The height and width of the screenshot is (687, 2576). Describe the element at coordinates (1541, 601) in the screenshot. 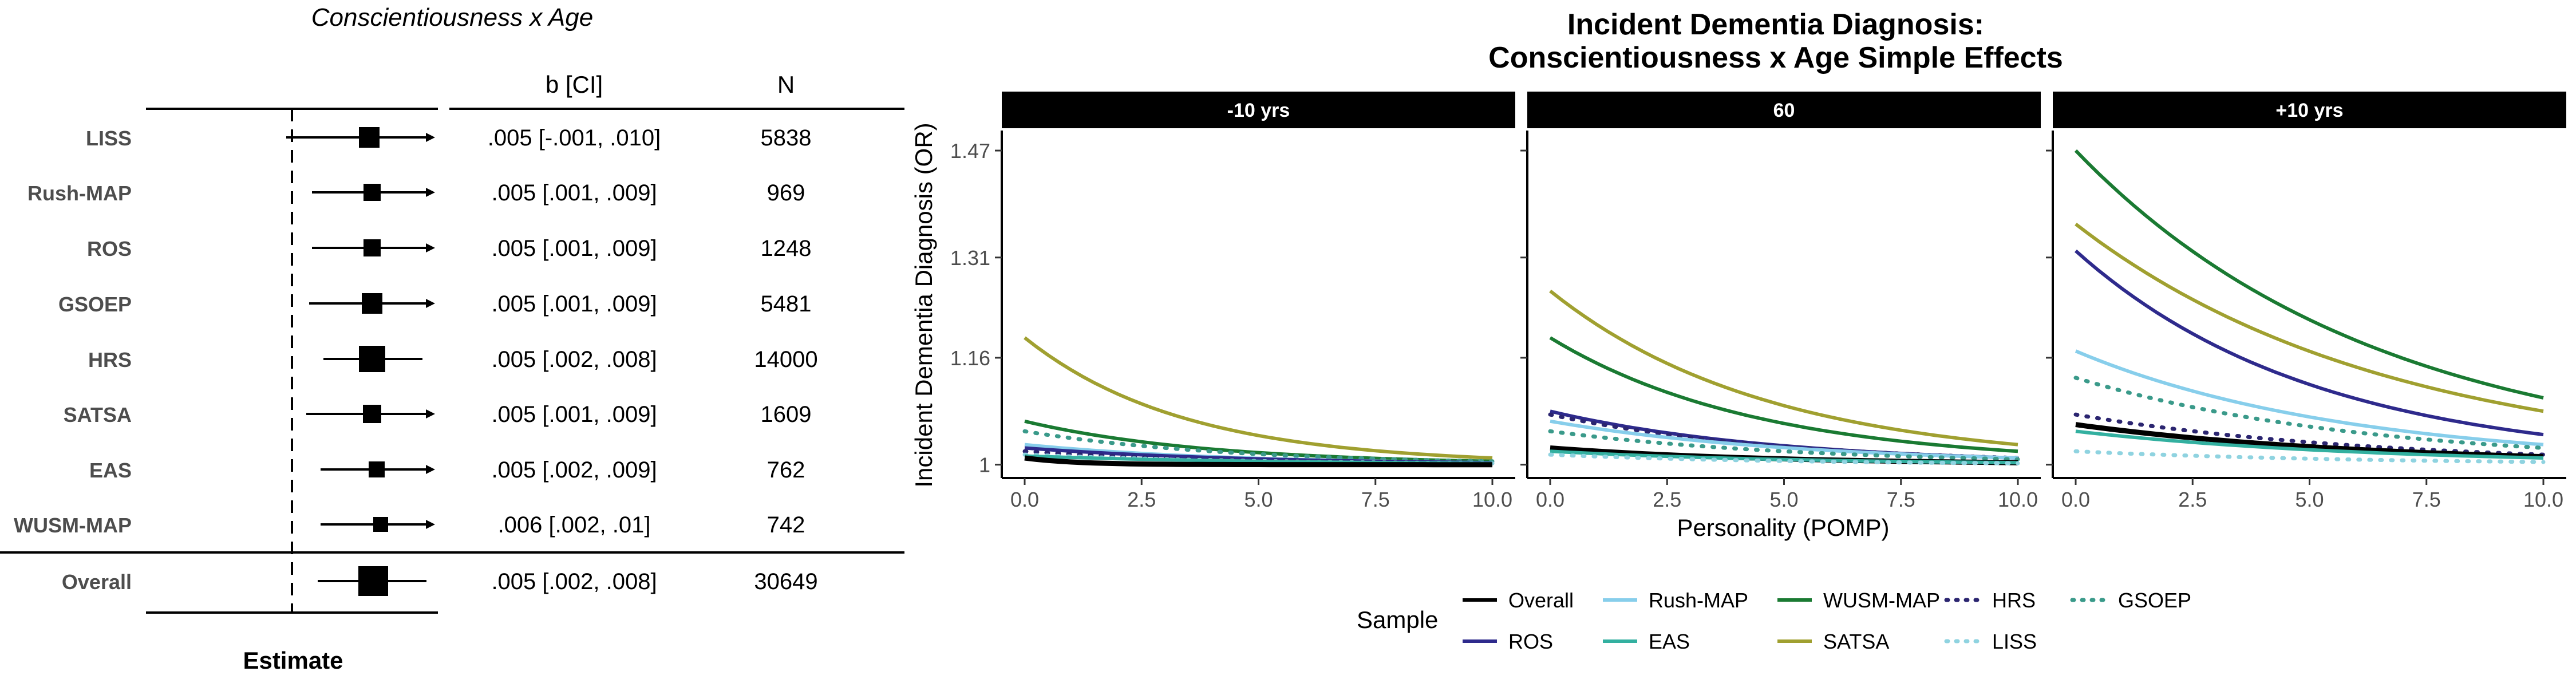

I see `legend-label: Overall` at that location.